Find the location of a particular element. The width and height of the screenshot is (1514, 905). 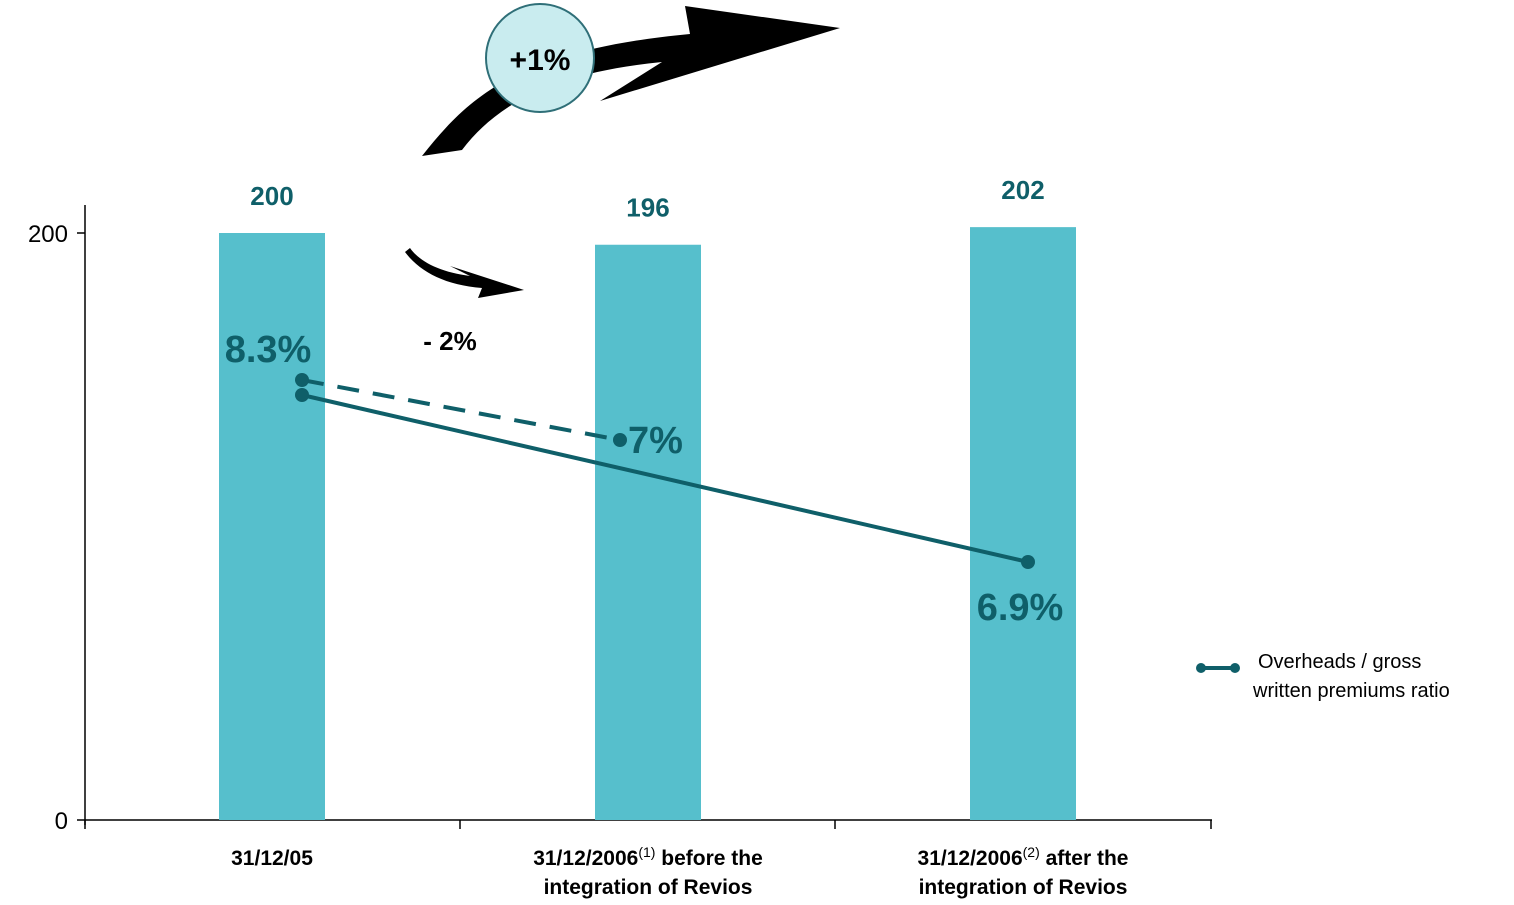

ratio-point-before is located at coordinates (620, 440).